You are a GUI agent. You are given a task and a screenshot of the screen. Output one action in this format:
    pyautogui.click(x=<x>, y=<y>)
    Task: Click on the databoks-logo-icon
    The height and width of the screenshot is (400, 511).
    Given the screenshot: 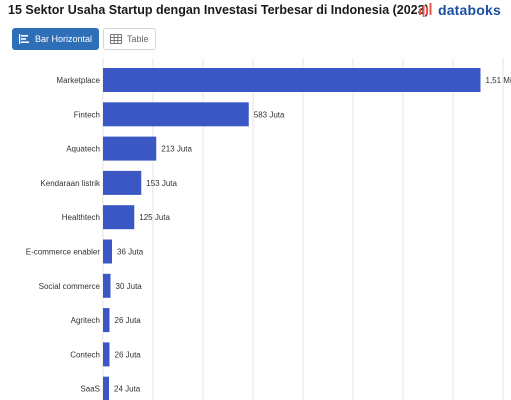 What is the action you would take?
    pyautogui.click(x=425, y=10)
    